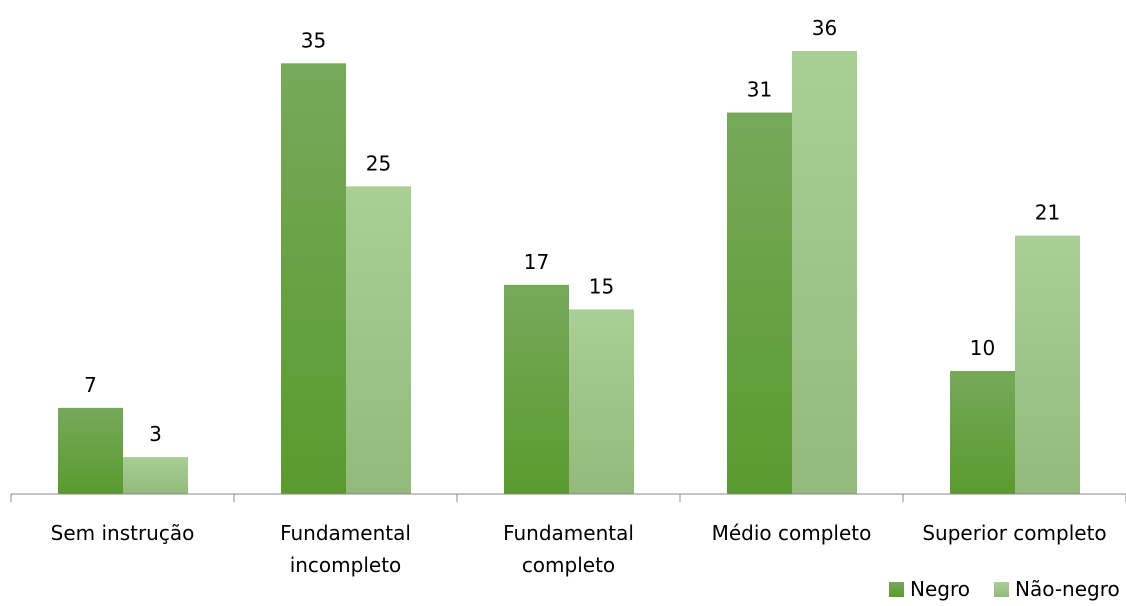 This screenshot has width=1126, height=606. What do you see at coordinates (601, 286) in the screenshot?
I see `data-label: 15` at bounding box center [601, 286].